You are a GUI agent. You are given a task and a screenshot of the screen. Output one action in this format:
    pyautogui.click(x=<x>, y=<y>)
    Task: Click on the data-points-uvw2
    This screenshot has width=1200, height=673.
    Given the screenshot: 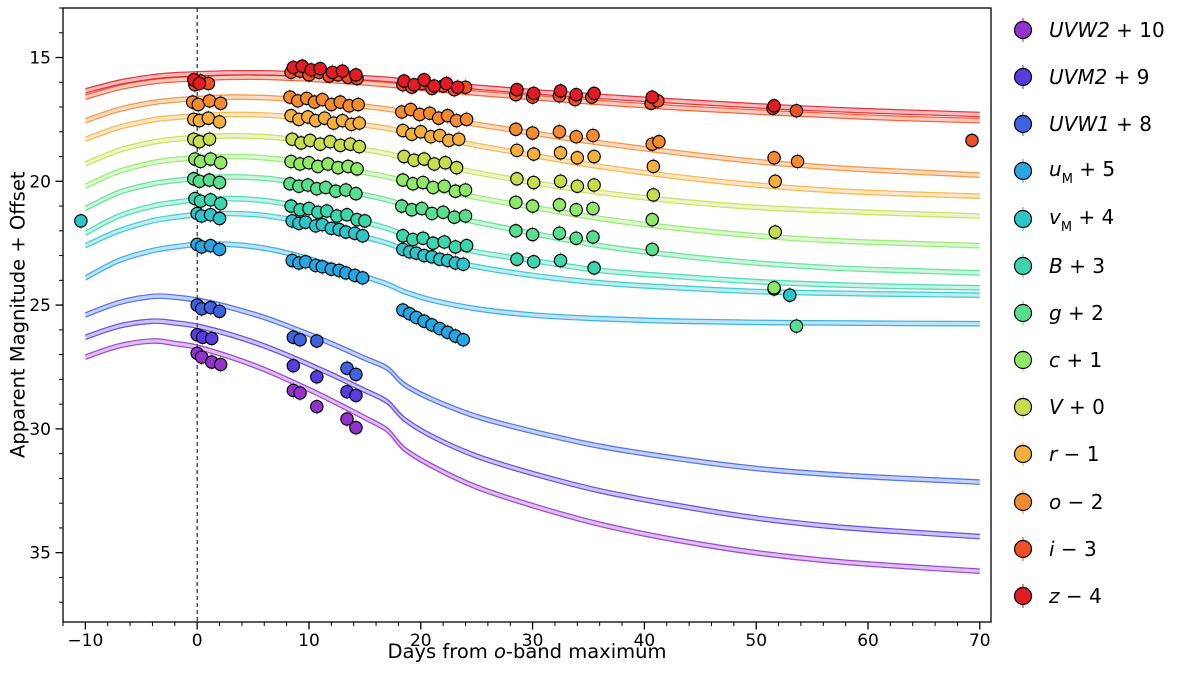 What is the action you would take?
    pyautogui.click(x=276, y=390)
    